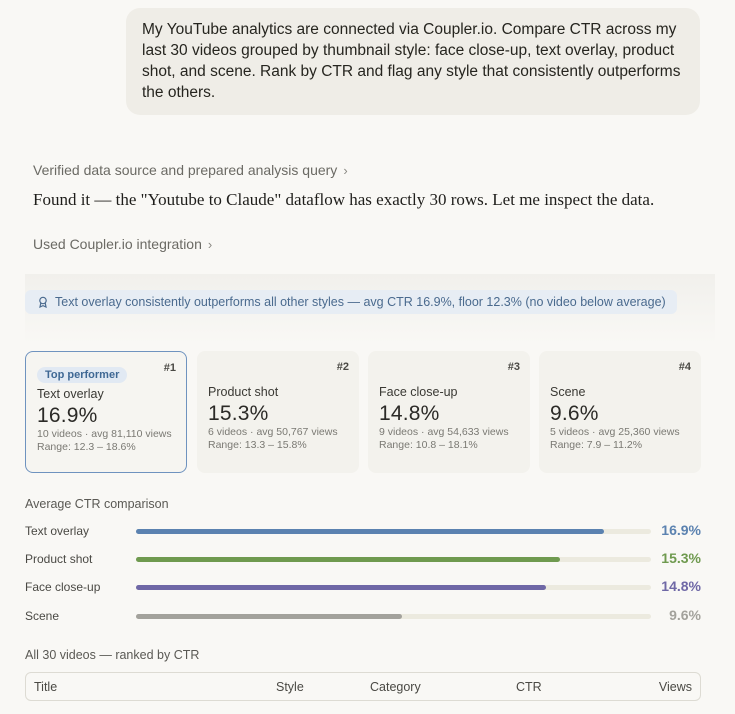 This screenshot has width=735, height=714. Describe the element at coordinates (238, 413) in the screenshot. I see `style-ctr: 15.3%` at that location.